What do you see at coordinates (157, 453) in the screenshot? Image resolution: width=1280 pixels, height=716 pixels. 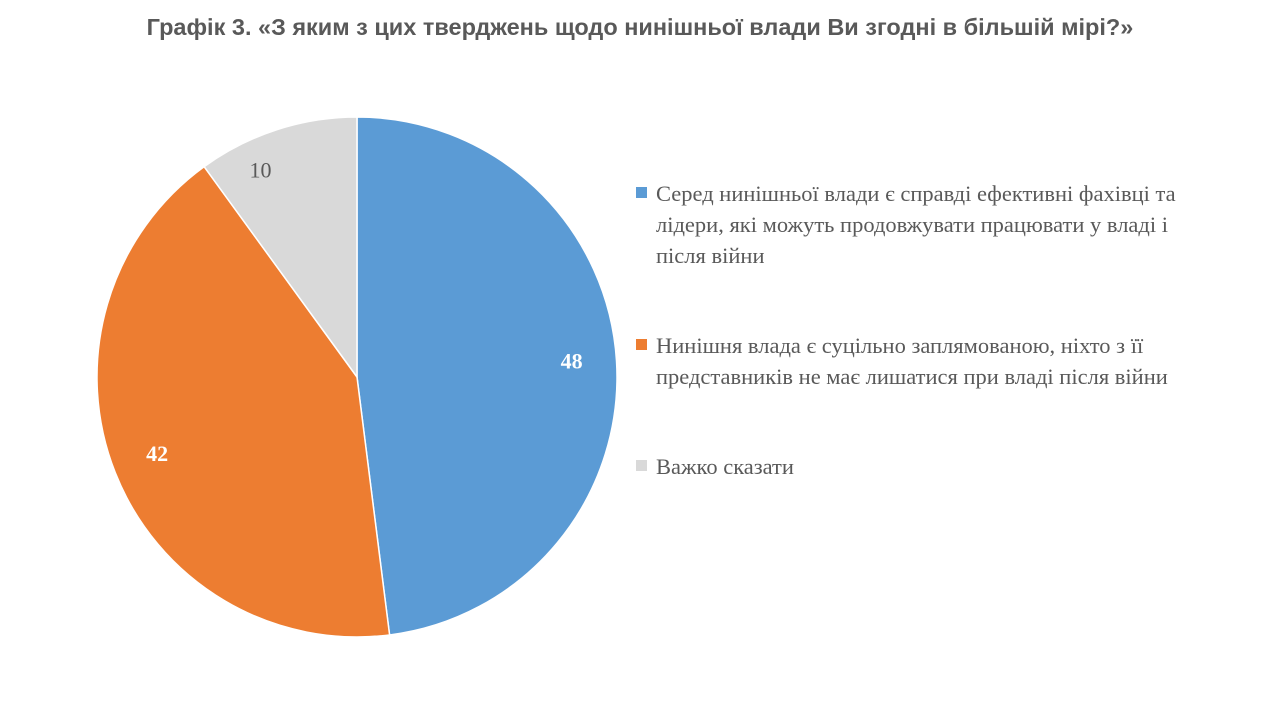 I see `data-label-tainted: 42` at bounding box center [157, 453].